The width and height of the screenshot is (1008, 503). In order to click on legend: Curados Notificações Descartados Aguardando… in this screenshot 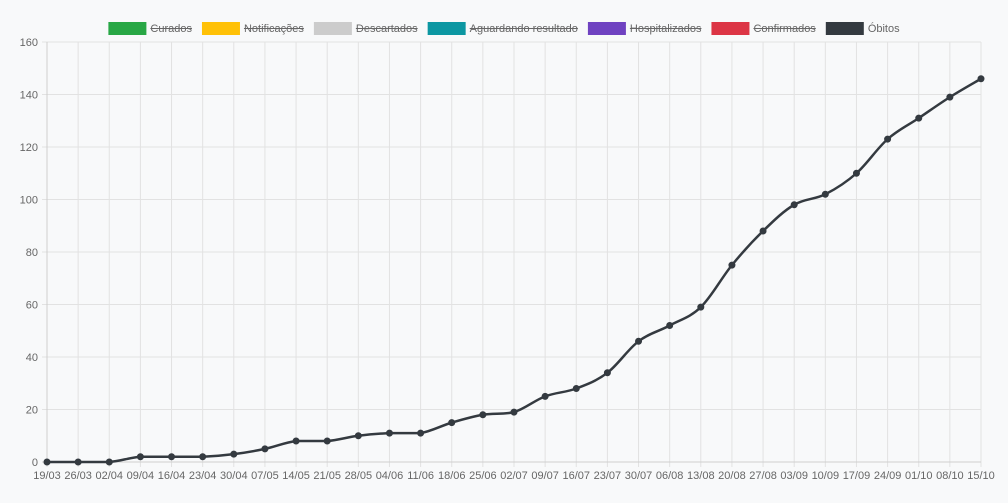, I will do `click(504, 28)`.